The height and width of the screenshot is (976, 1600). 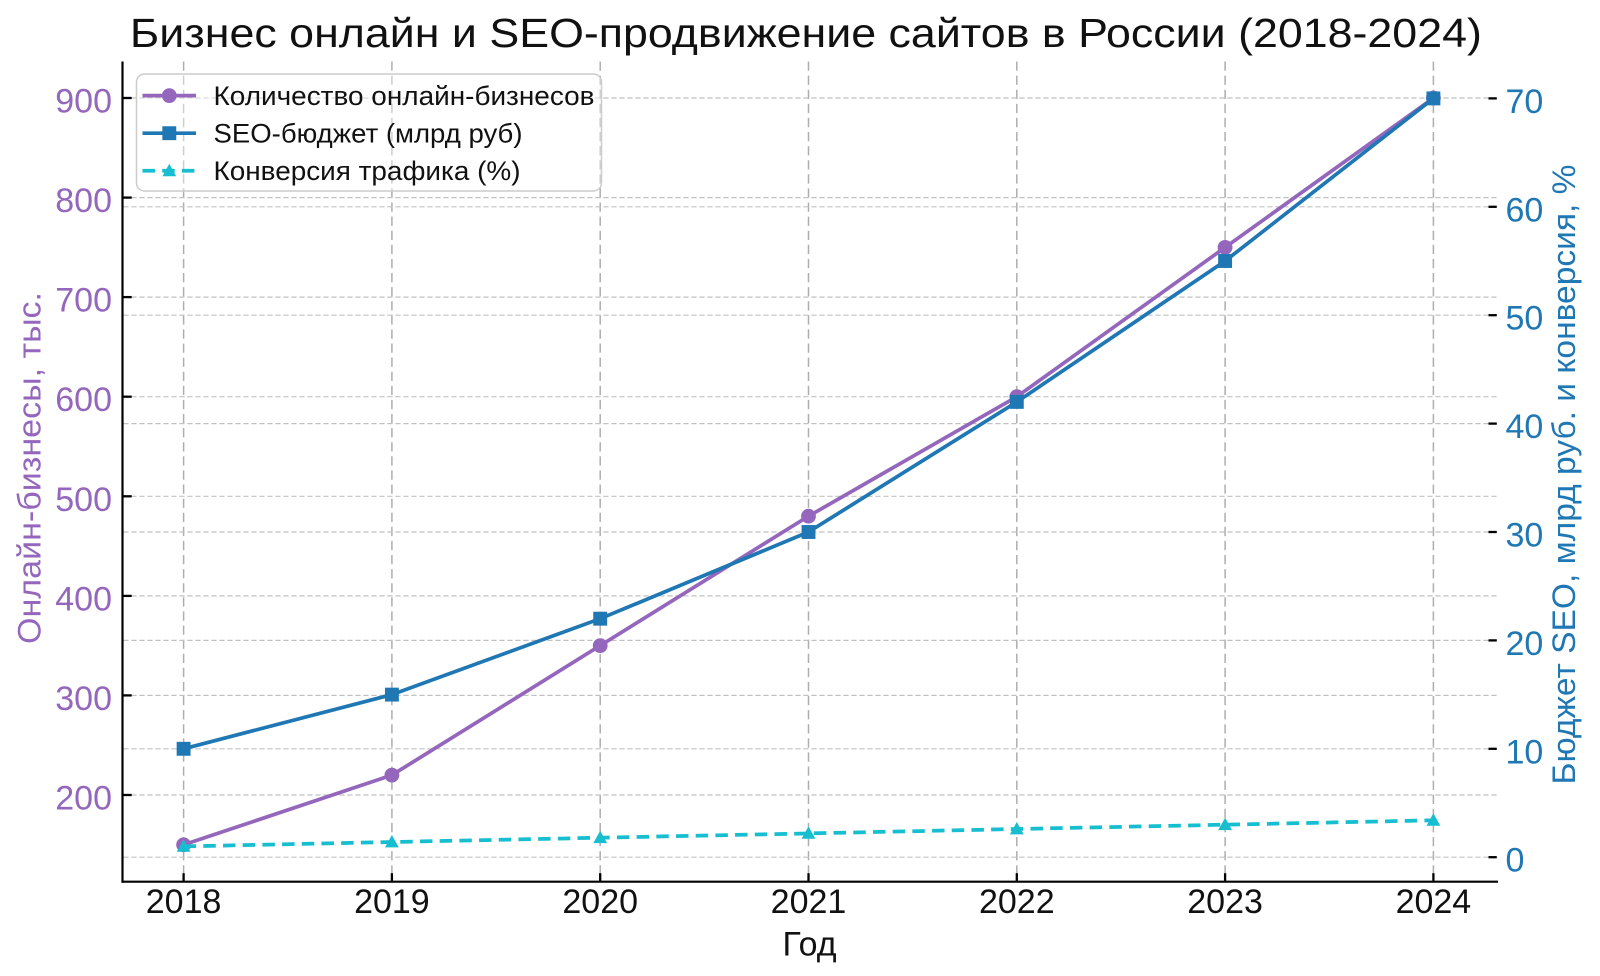 What do you see at coordinates (392, 902) in the screenshot?
I see `svg-text: 2019` at bounding box center [392, 902].